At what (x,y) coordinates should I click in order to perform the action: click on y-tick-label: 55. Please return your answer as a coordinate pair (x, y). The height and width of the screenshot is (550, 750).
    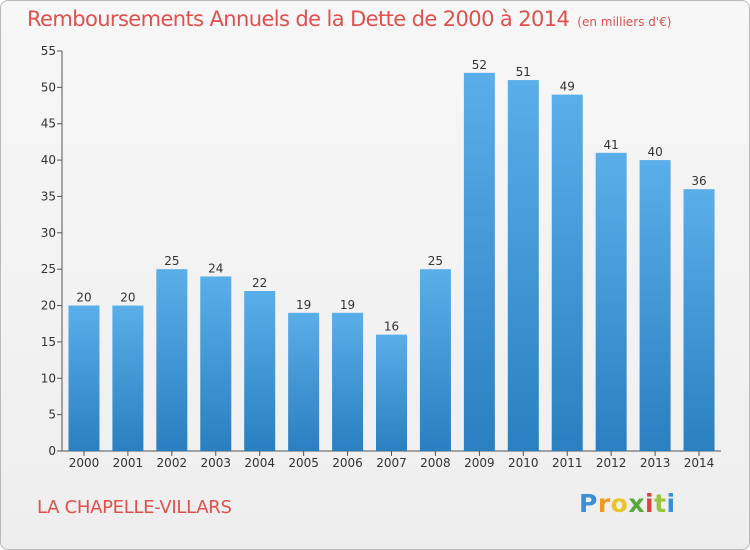
    Looking at the image, I should click on (48, 51).